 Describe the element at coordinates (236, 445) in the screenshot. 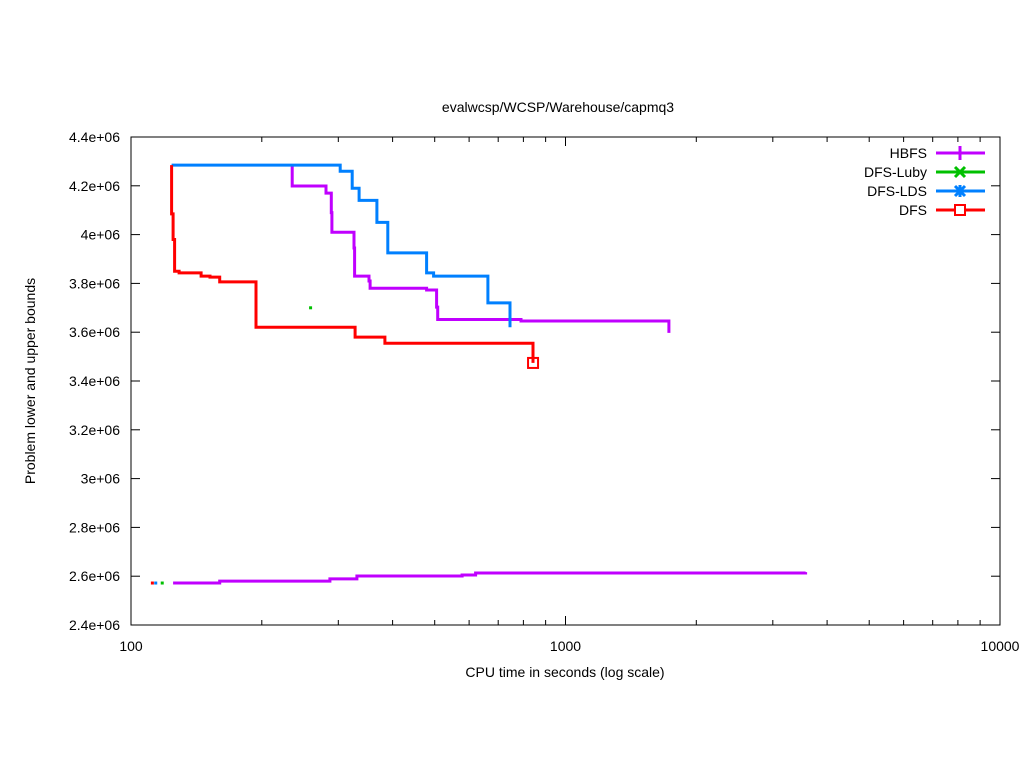

I see `series-dfs-luby` at that location.